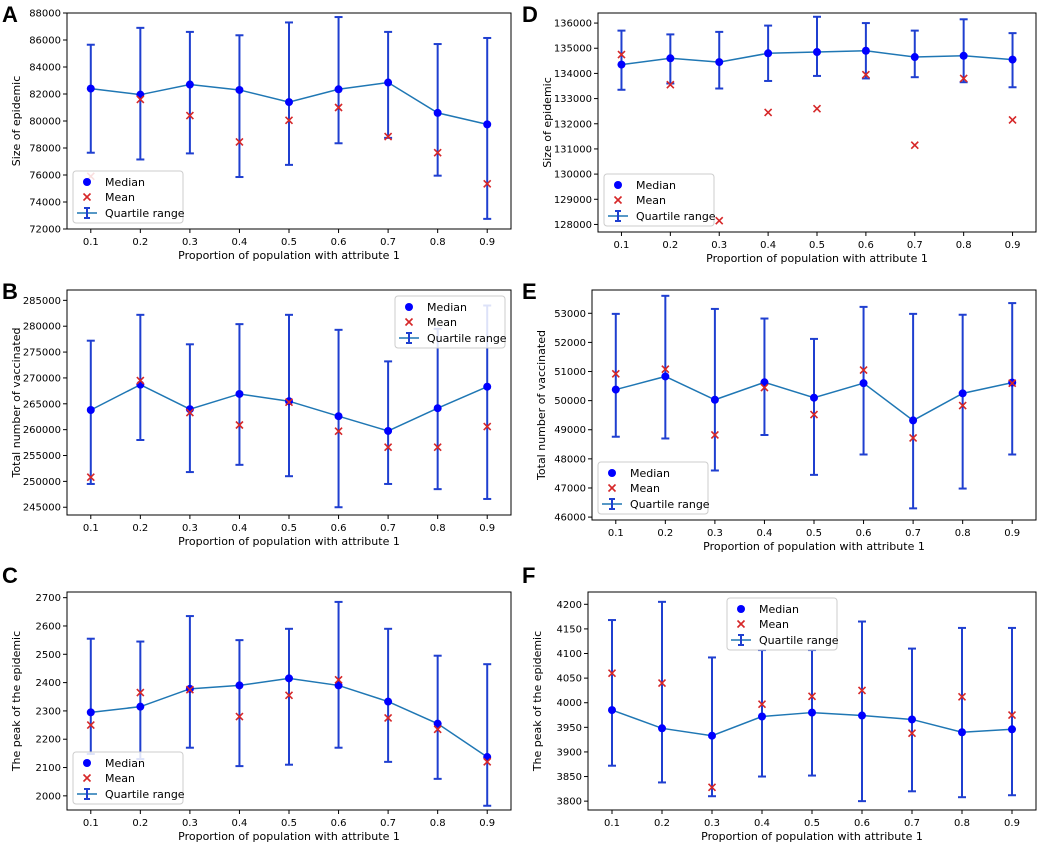  Describe the element at coordinates (573, 24) in the screenshot. I see `panel-d-ytick-label: 136000` at that location.